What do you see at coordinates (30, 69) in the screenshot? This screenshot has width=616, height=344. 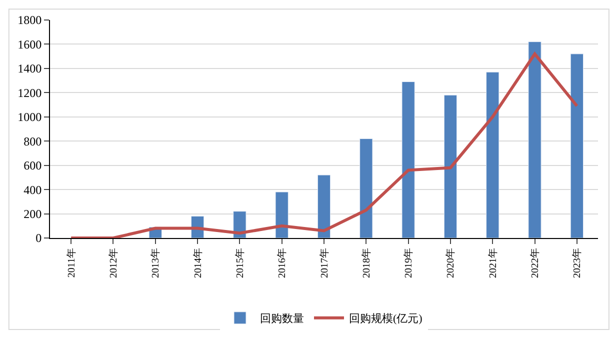 I see `y-tick-label: 1400` at bounding box center [30, 69].